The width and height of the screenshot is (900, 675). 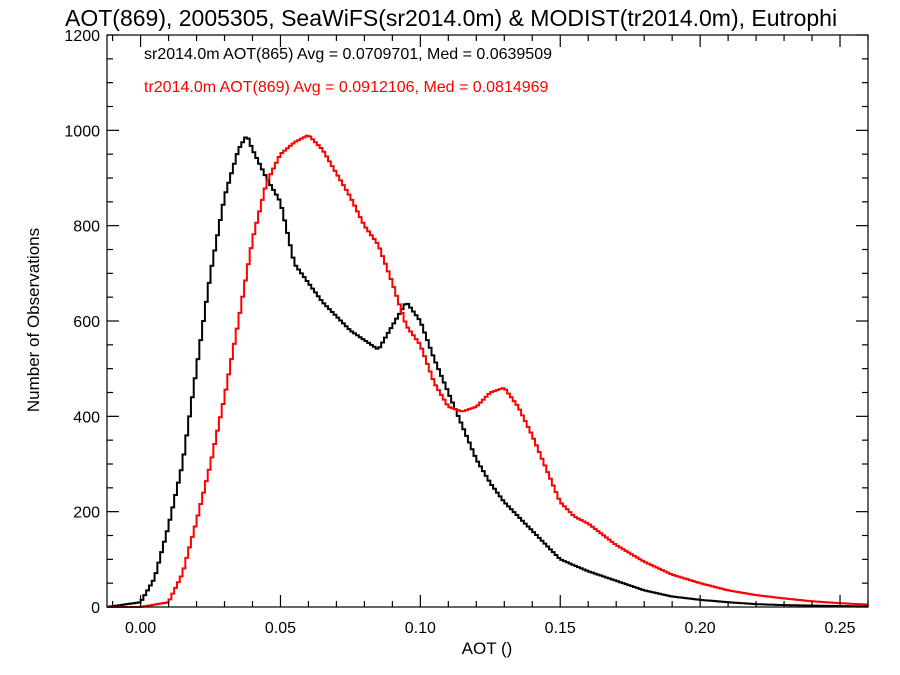 What do you see at coordinates (280, 628) in the screenshot?
I see `x-tick-label: 0.05` at bounding box center [280, 628].